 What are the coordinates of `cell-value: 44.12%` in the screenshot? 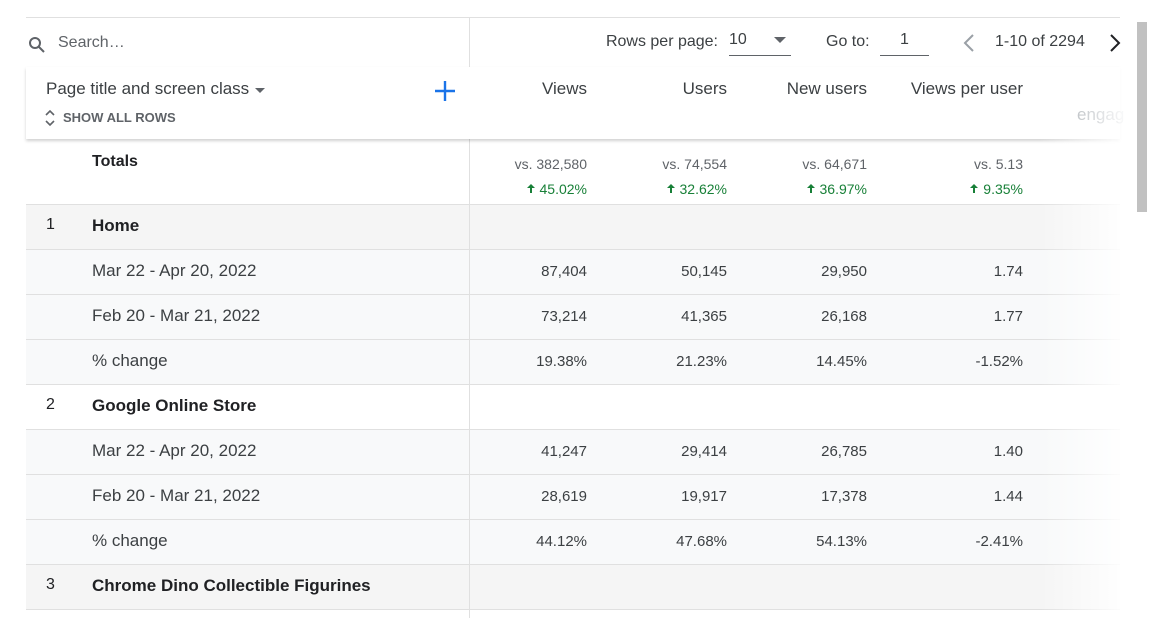 It's located at (561, 541).